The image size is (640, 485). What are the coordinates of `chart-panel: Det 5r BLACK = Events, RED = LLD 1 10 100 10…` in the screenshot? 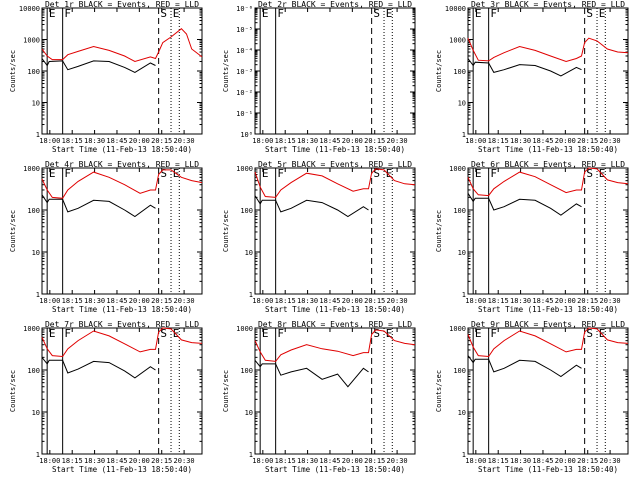 It's located at (319, 237).